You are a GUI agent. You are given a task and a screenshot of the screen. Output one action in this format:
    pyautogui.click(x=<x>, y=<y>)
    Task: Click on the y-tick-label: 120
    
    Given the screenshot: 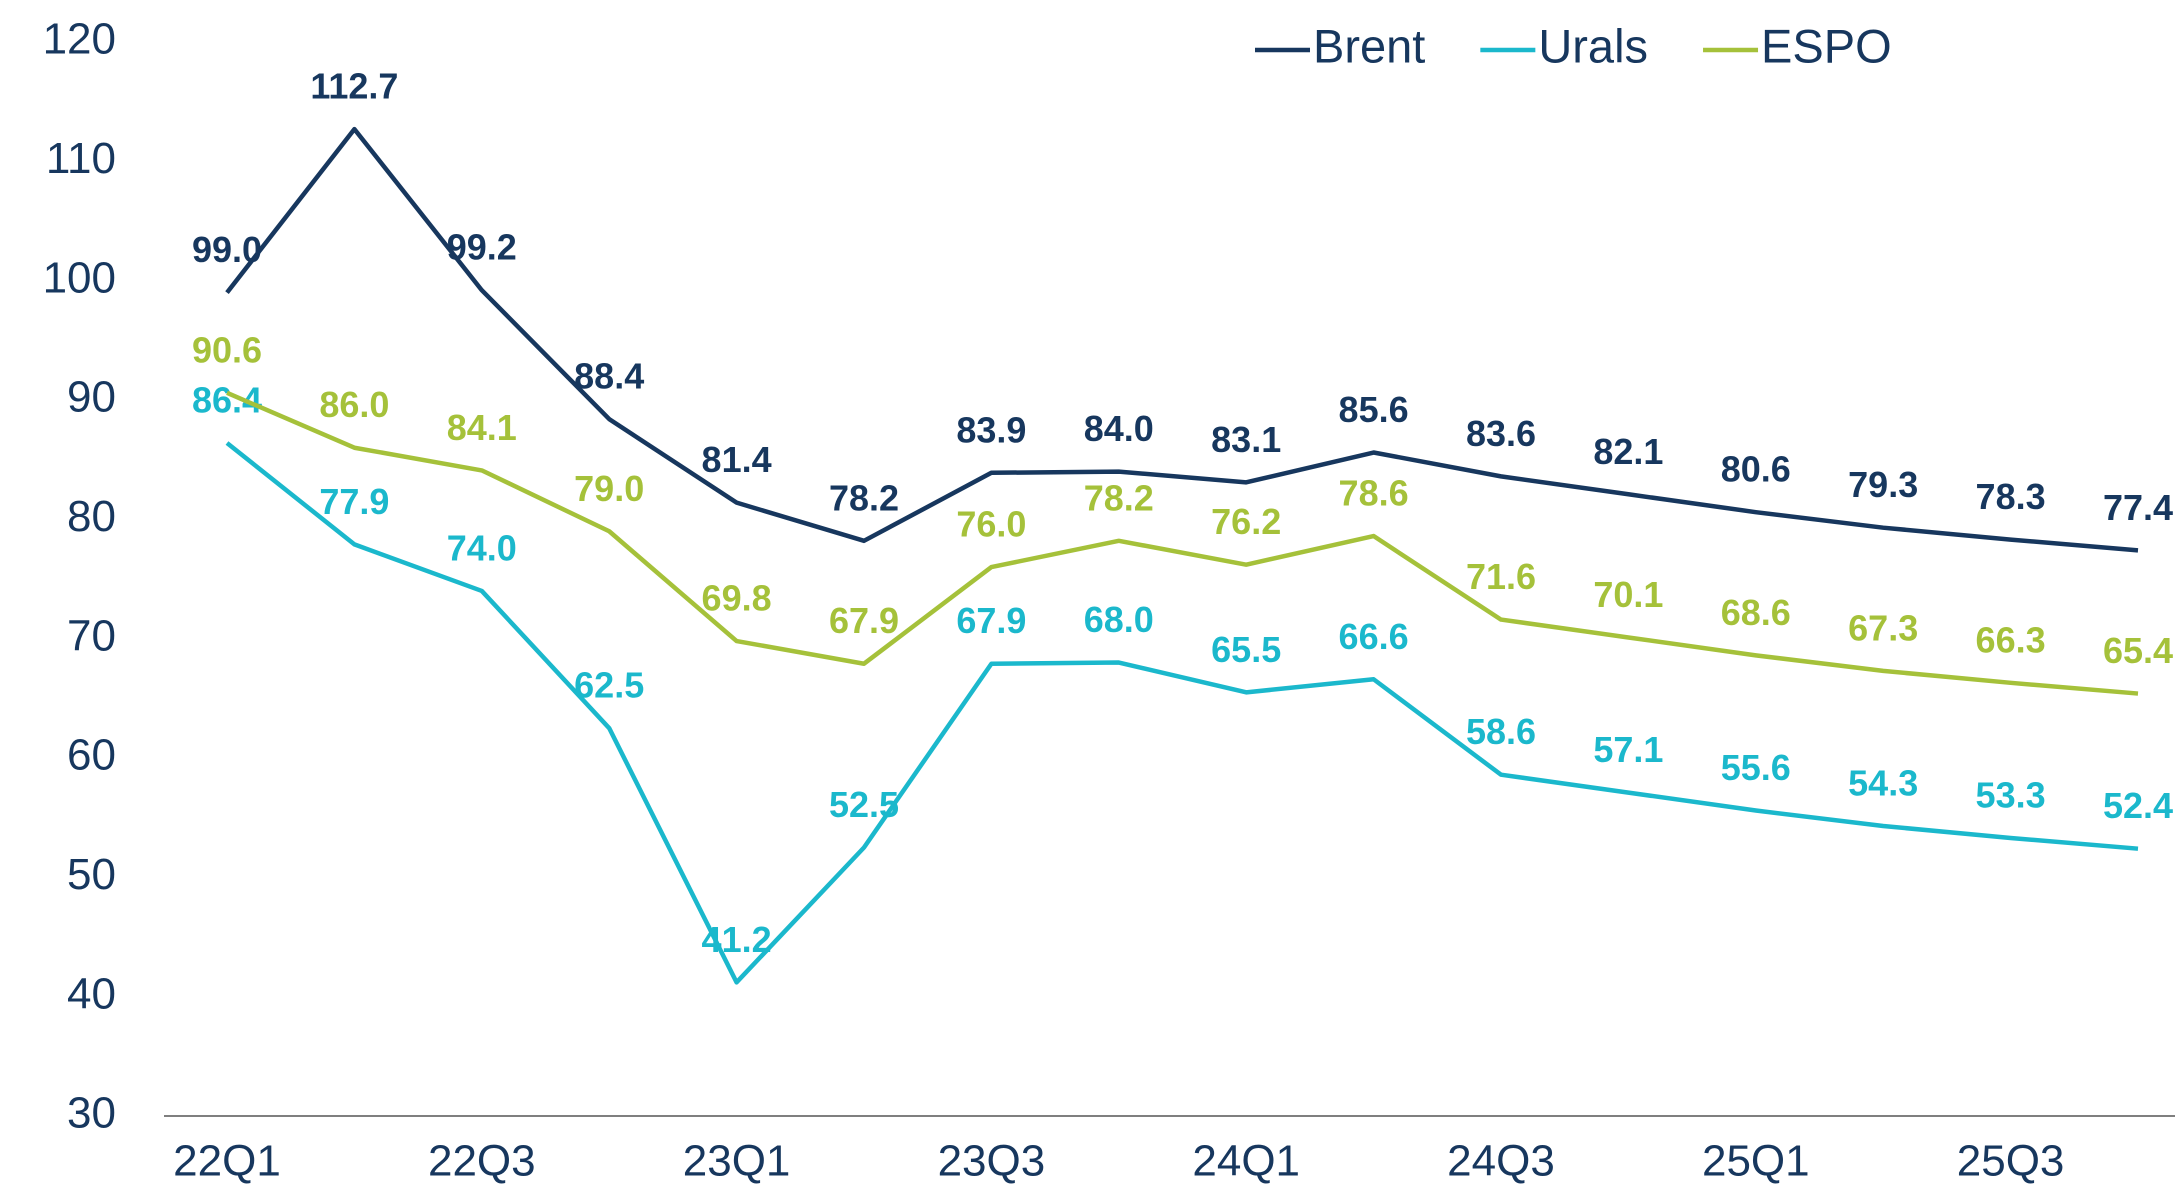 What is the action you would take?
    pyautogui.click(x=79, y=39)
    